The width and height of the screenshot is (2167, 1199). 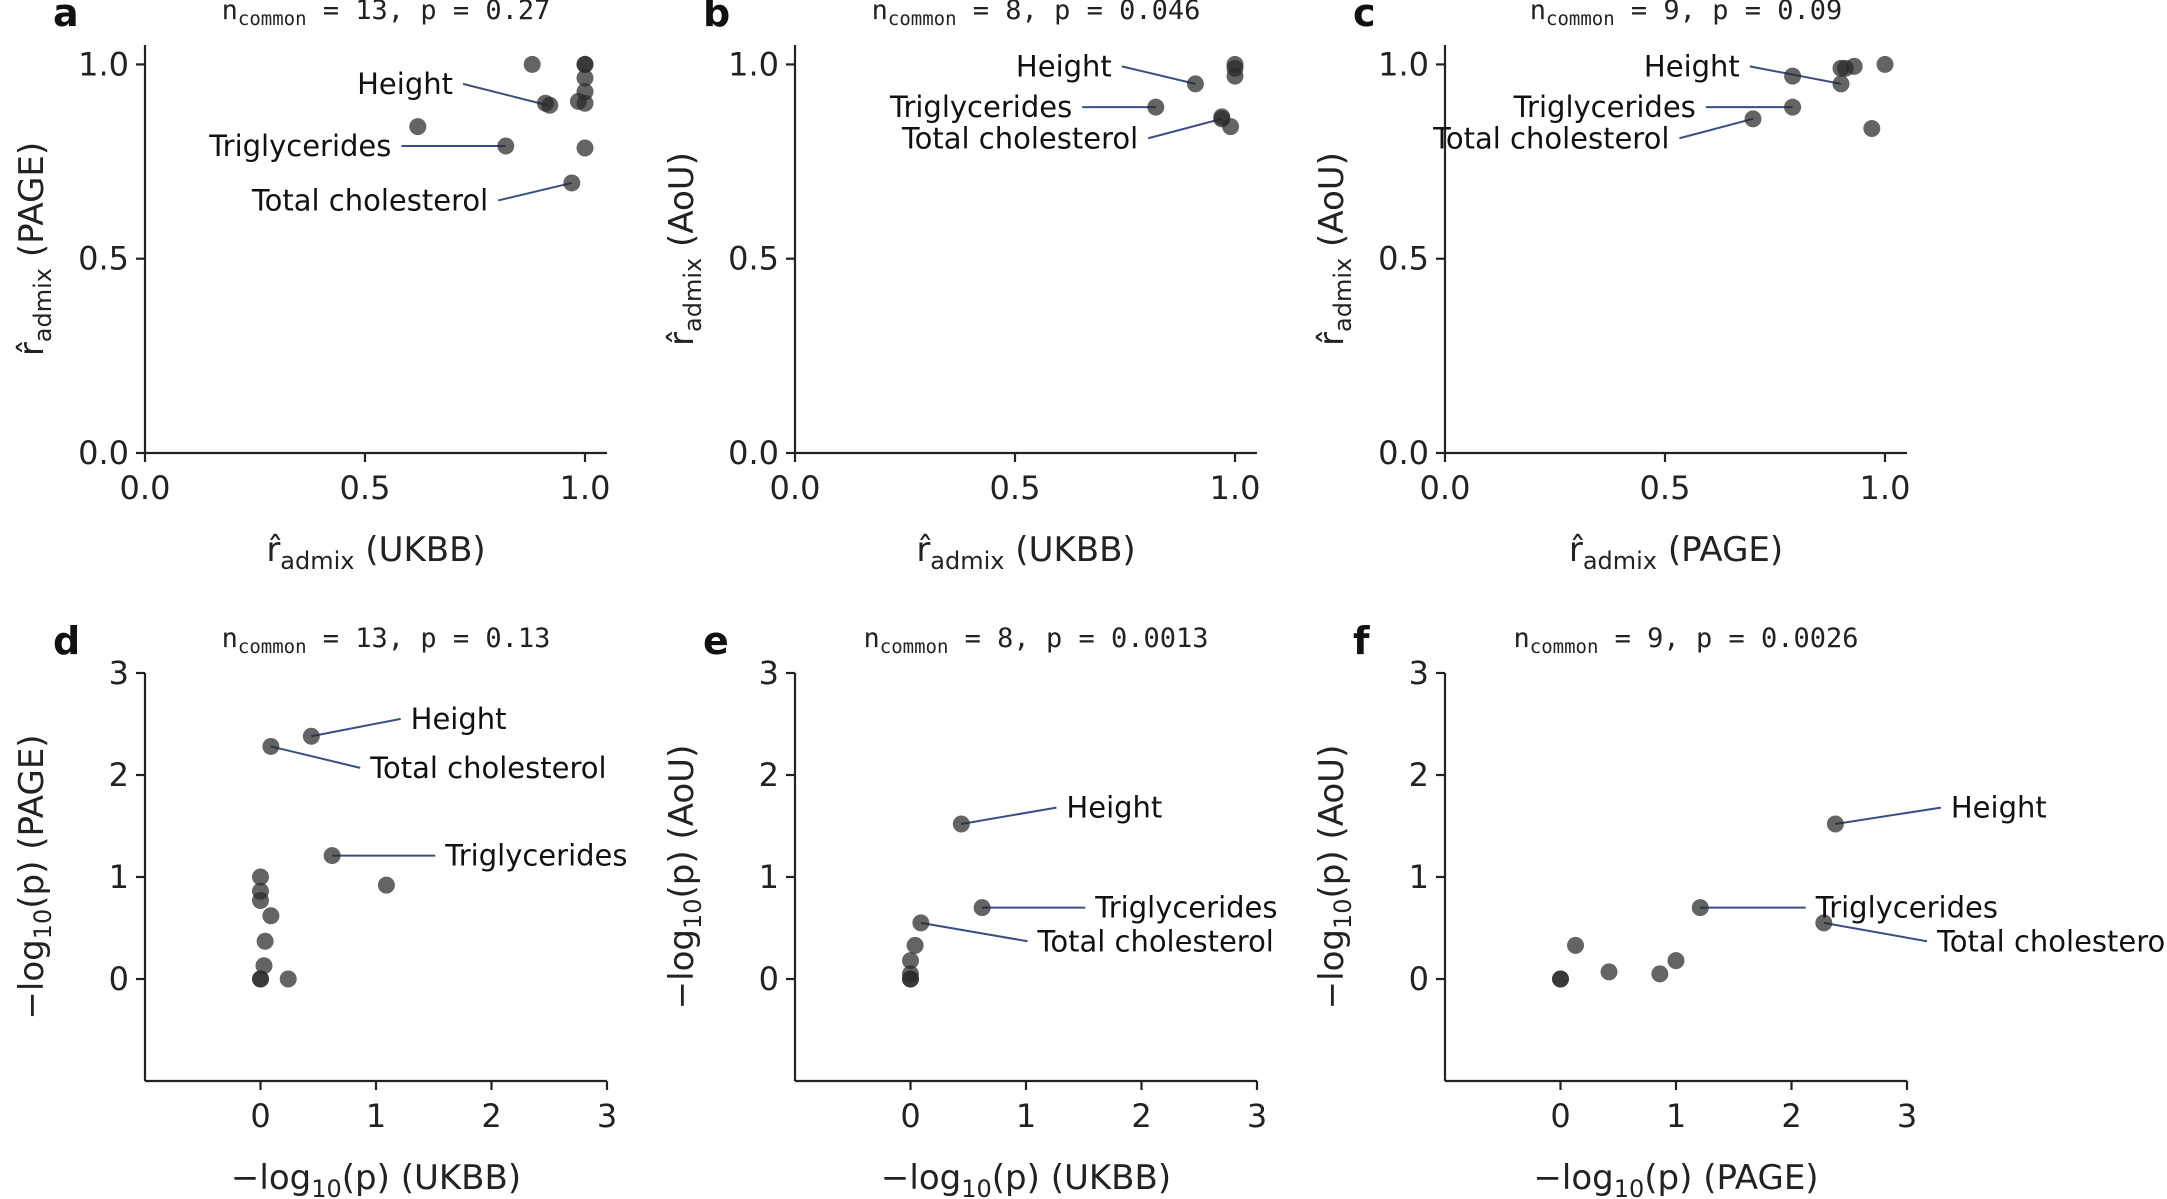 What do you see at coordinates (1364, 17) in the screenshot?
I see `panel-letter: c` at bounding box center [1364, 17].